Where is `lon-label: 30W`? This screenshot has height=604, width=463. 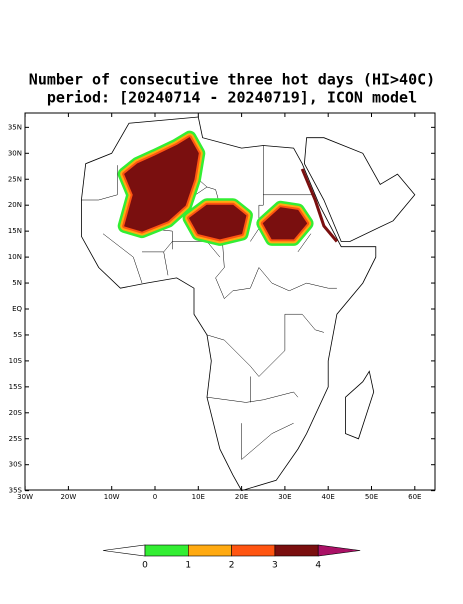 lon-label: 30W is located at coordinates (25, 497).